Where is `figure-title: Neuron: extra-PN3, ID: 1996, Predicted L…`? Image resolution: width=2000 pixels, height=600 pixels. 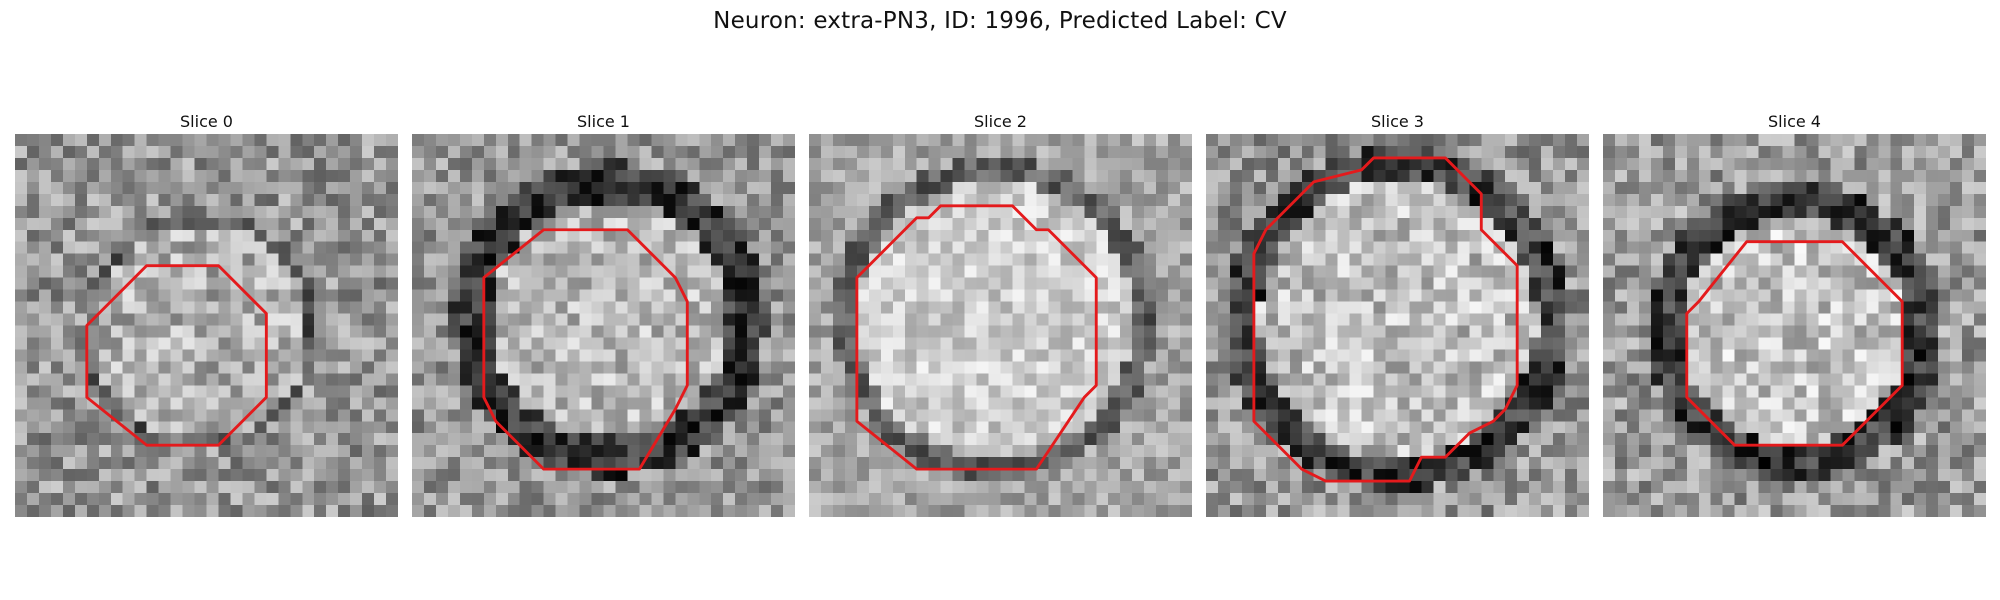
figure-title: Neuron: extra-PN3, ID: 1996, Predicted L… is located at coordinates (1000, 21).